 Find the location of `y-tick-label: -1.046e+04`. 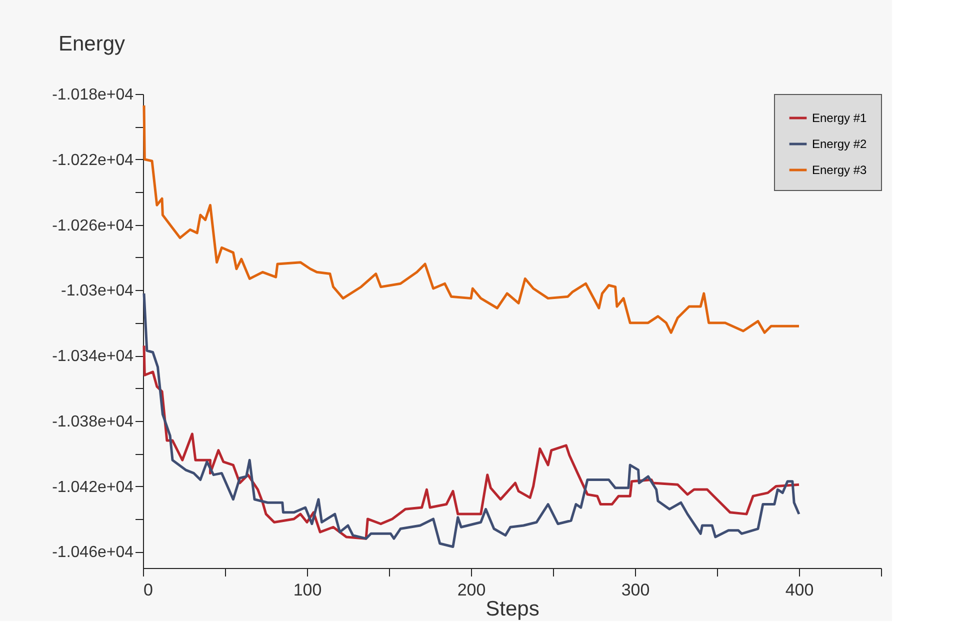

y-tick-label: -1.046e+04 is located at coordinates (93, 553).